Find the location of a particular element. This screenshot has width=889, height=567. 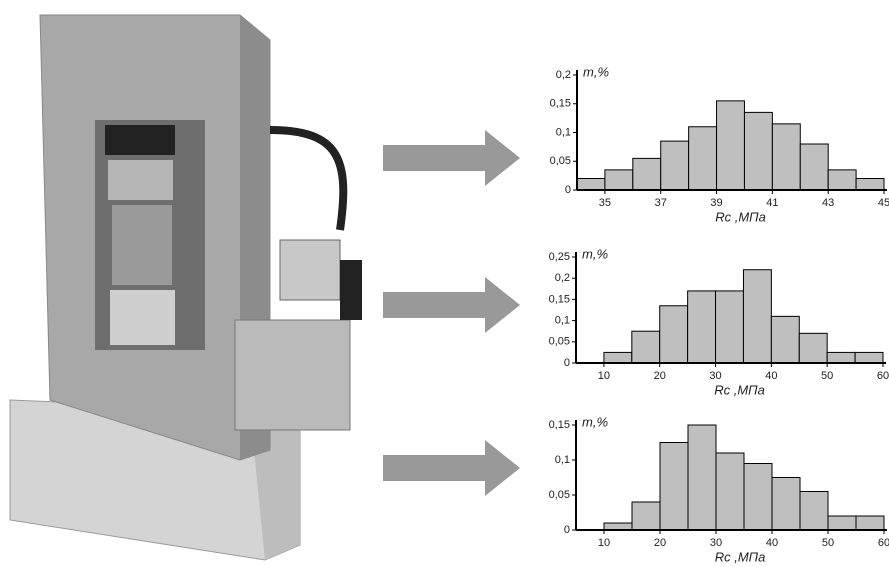

arrows is located at coordinates (451, 313).